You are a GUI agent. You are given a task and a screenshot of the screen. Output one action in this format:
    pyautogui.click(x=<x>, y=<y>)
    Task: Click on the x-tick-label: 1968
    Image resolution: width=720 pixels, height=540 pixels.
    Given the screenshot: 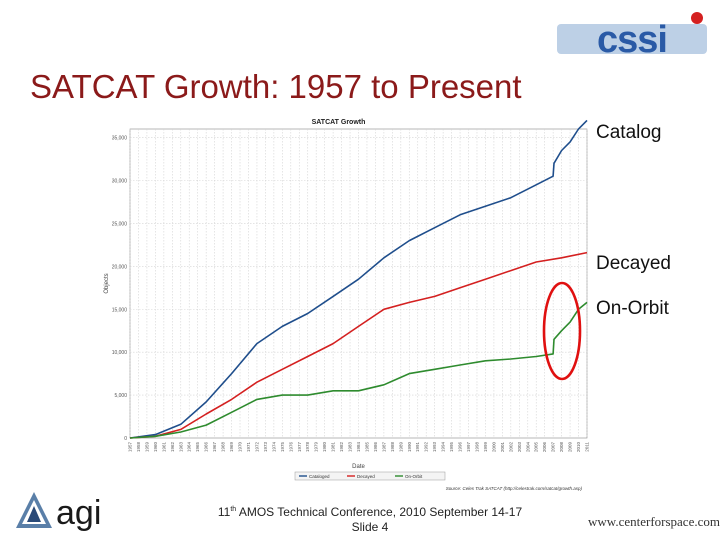 What is the action you would take?
    pyautogui.click(x=223, y=447)
    